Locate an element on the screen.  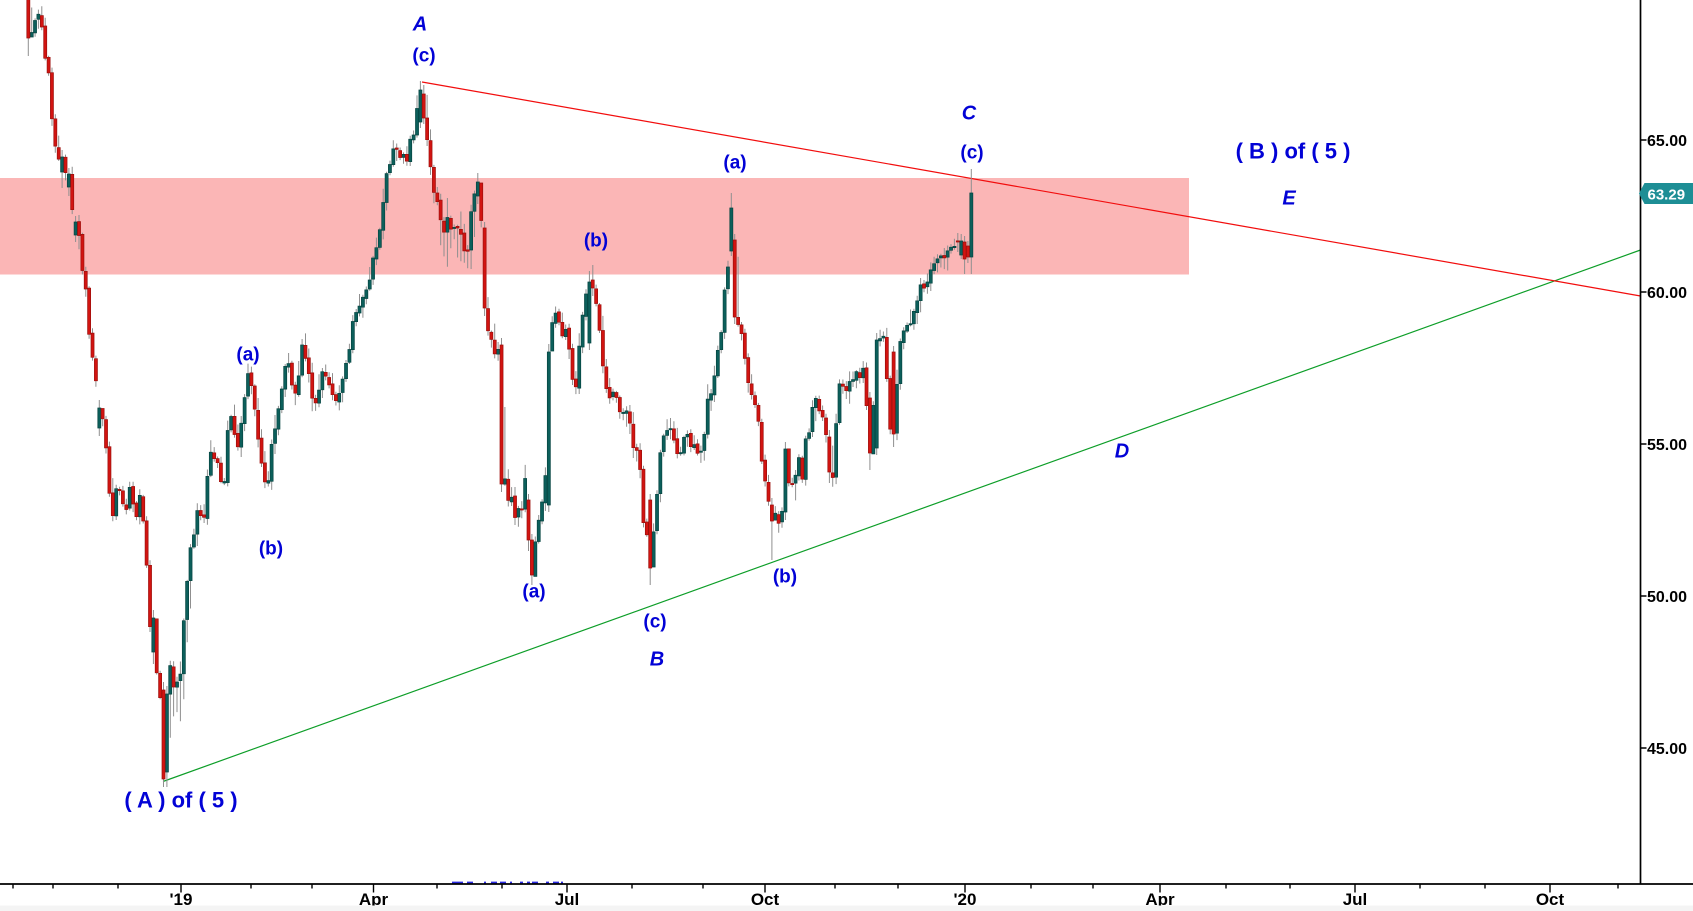
svg-text: A is located at coordinates (419, 25).